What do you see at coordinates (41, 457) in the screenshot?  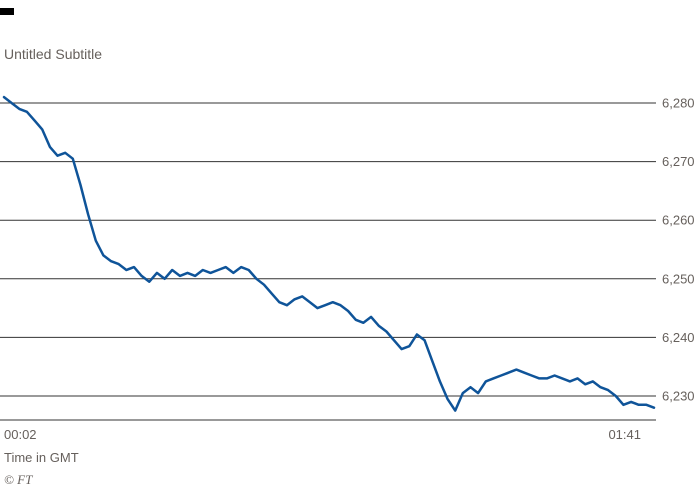 I see `xaxis-caption: Time in GMT` at bounding box center [41, 457].